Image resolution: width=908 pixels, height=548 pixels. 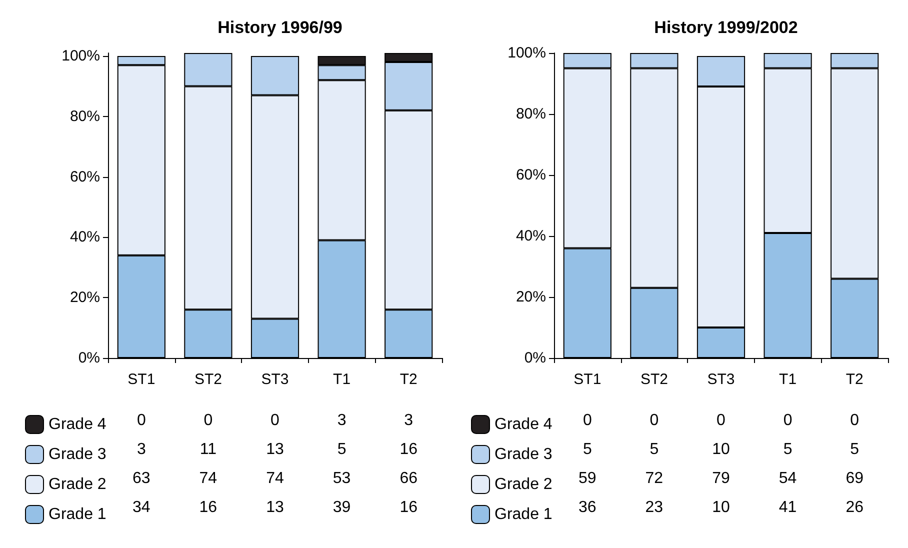 What do you see at coordinates (342, 508) in the screenshot?
I see `data-label: 39` at bounding box center [342, 508].